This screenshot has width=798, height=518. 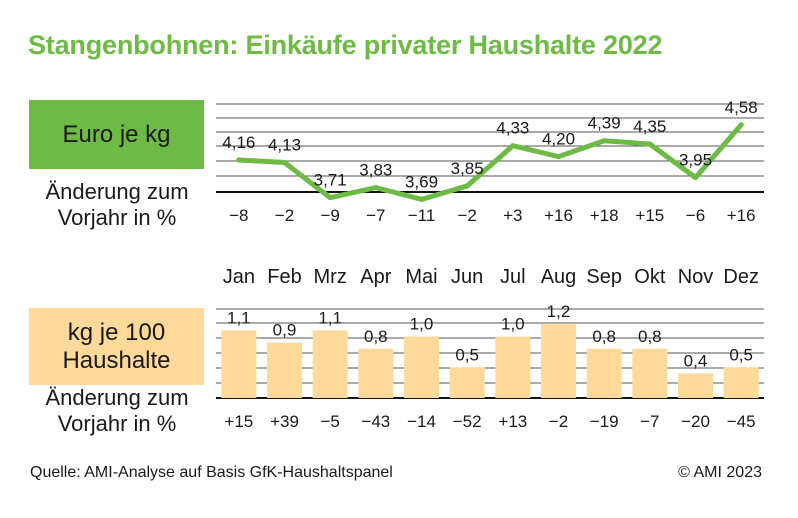 What do you see at coordinates (329, 215) in the screenshot?
I see `price-change-label: −9` at bounding box center [329, 215].